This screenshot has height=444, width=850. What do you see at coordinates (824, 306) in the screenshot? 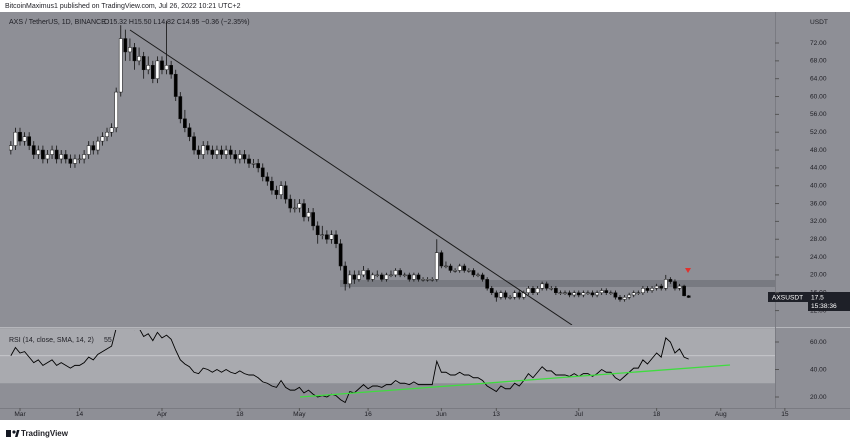
I see `countdown: 15:38:36` at bounding box center [824, 306].